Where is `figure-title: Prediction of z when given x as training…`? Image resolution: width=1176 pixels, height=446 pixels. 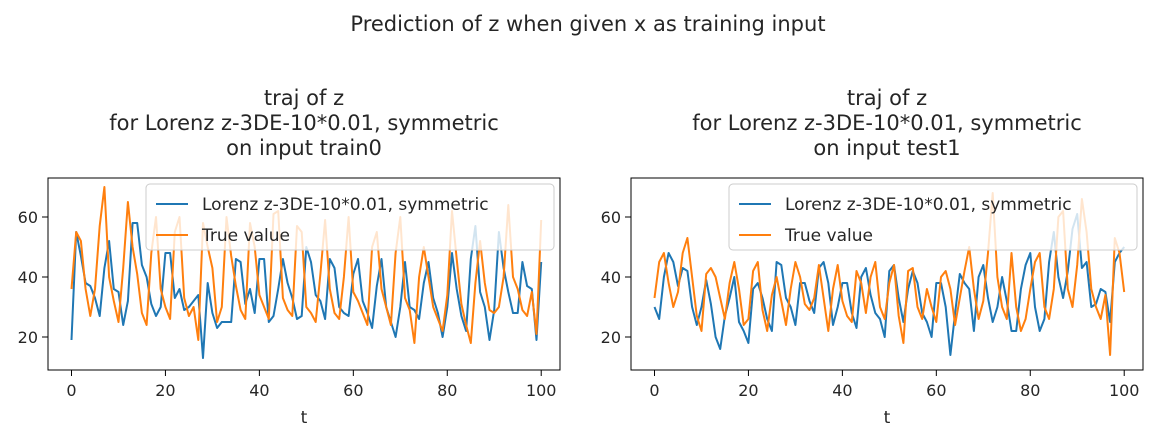
figure-title: Prediction of z when given x as training… is located at coordinates (588, 24).